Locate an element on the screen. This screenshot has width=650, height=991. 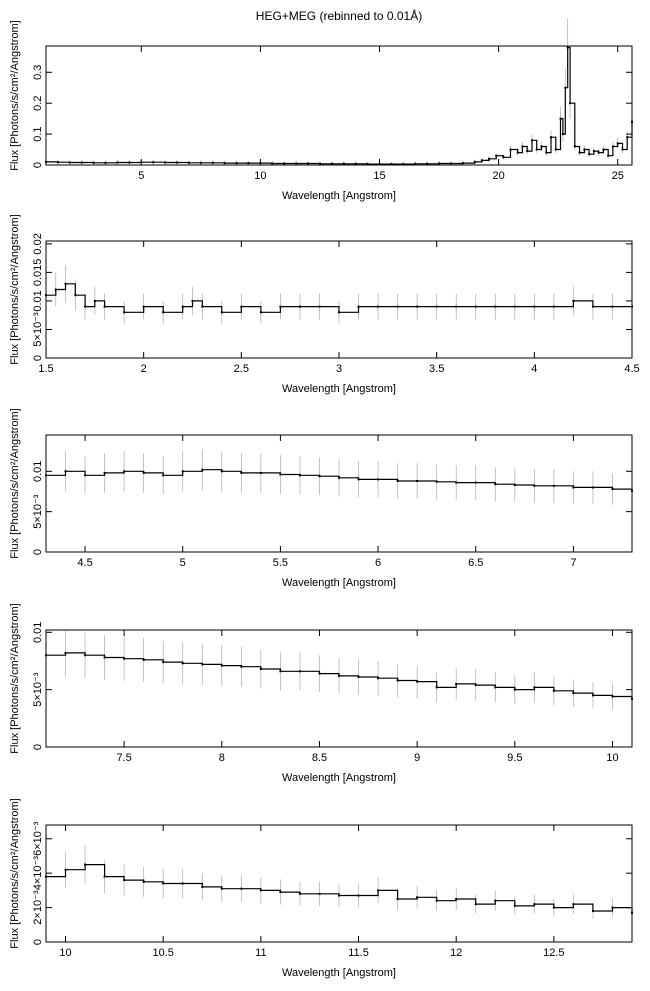
x-tick-label: 7 is located at coordinates (573, 563).